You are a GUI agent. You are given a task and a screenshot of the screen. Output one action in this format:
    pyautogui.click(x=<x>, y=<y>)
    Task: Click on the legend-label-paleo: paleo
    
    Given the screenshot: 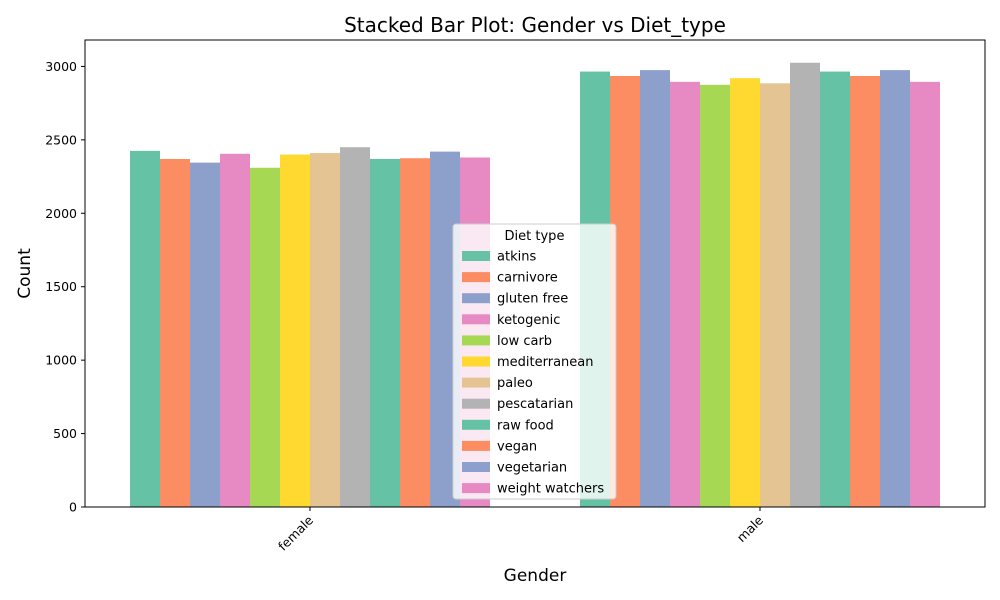 What is the action you would take?
    pyautogui.click(x=515, y=383)
    